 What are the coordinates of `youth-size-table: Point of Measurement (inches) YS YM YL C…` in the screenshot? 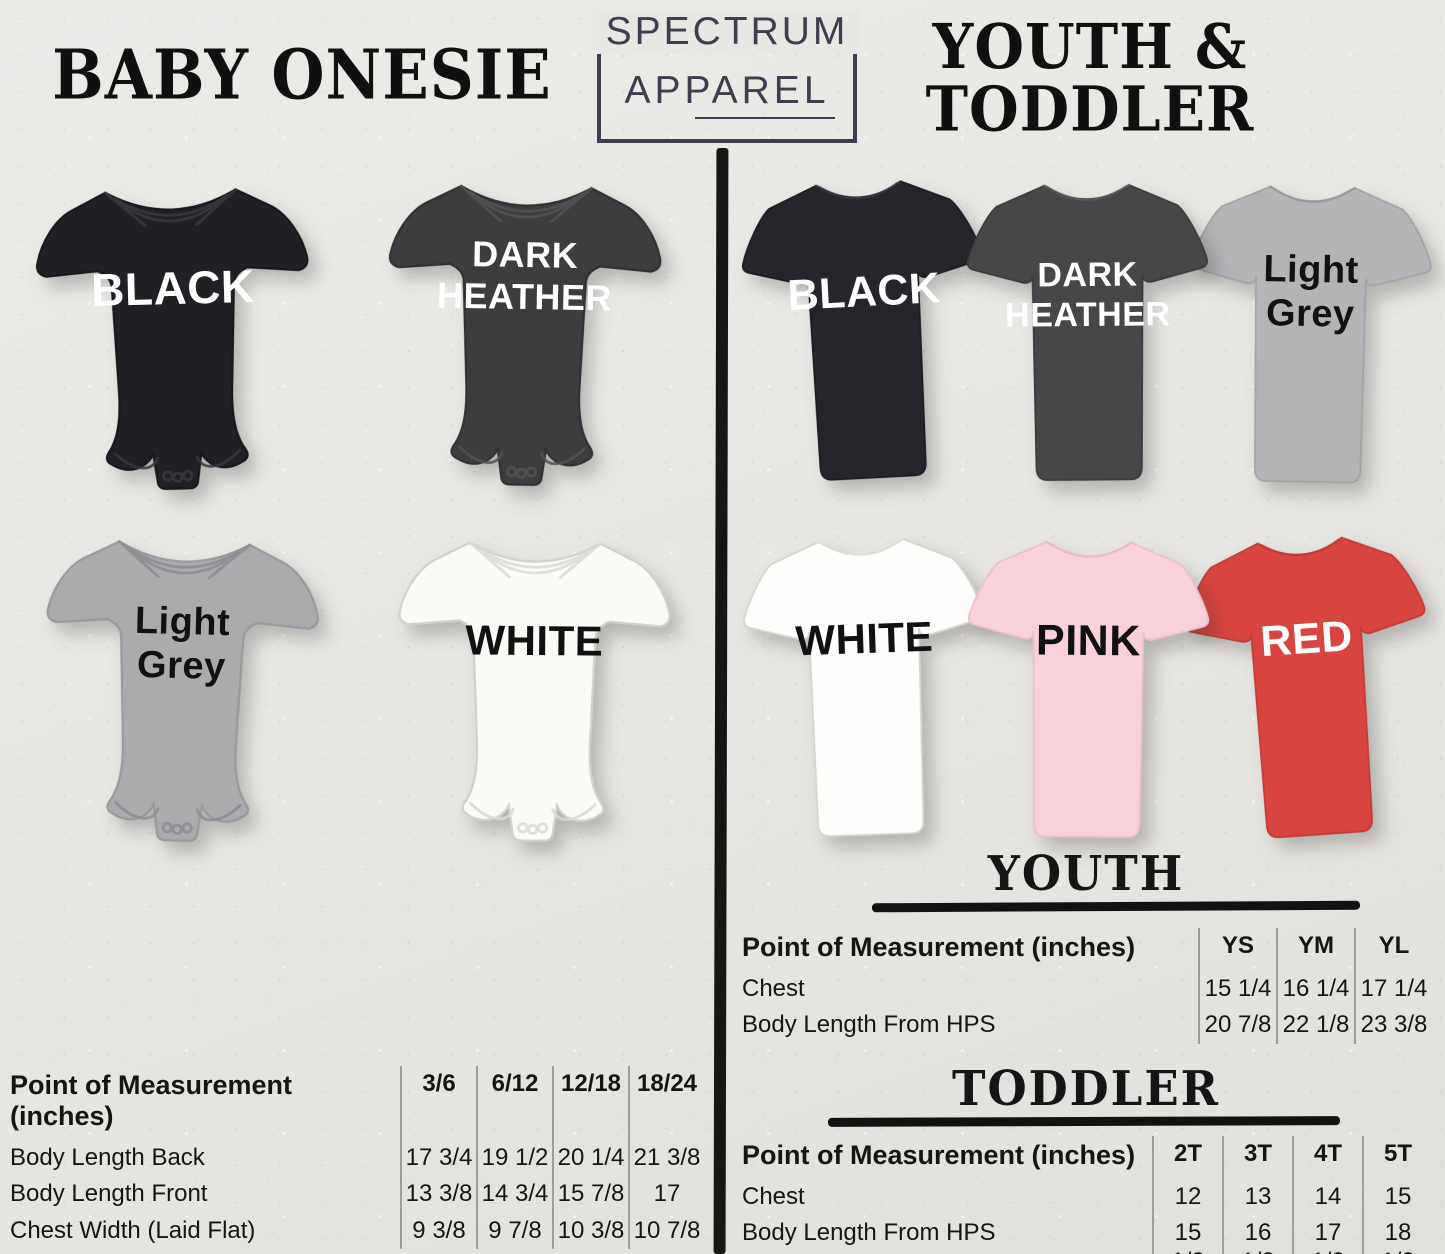 It's located at (1086, 986).